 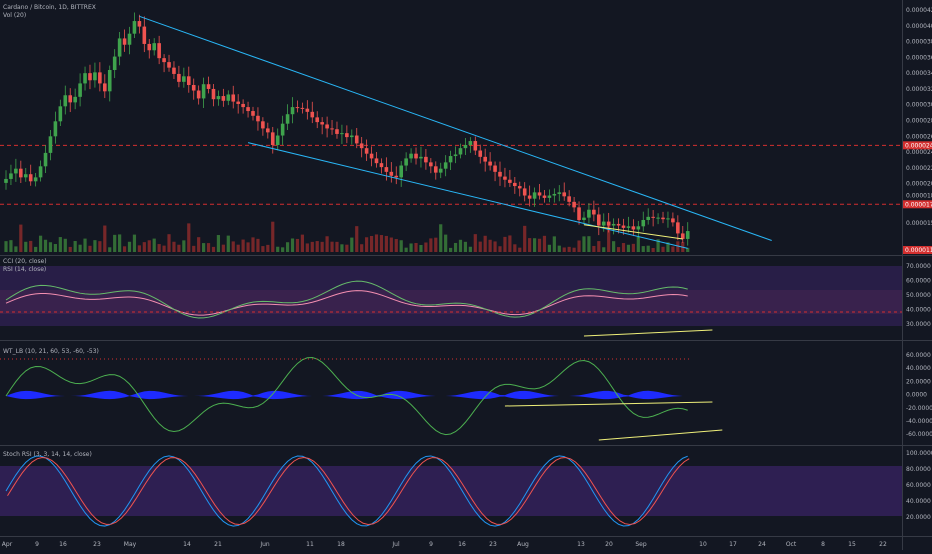 What do you see at coordinates (451, 491) in the screenshot?
I see `stoch-band` at bounding box center [451, 491].